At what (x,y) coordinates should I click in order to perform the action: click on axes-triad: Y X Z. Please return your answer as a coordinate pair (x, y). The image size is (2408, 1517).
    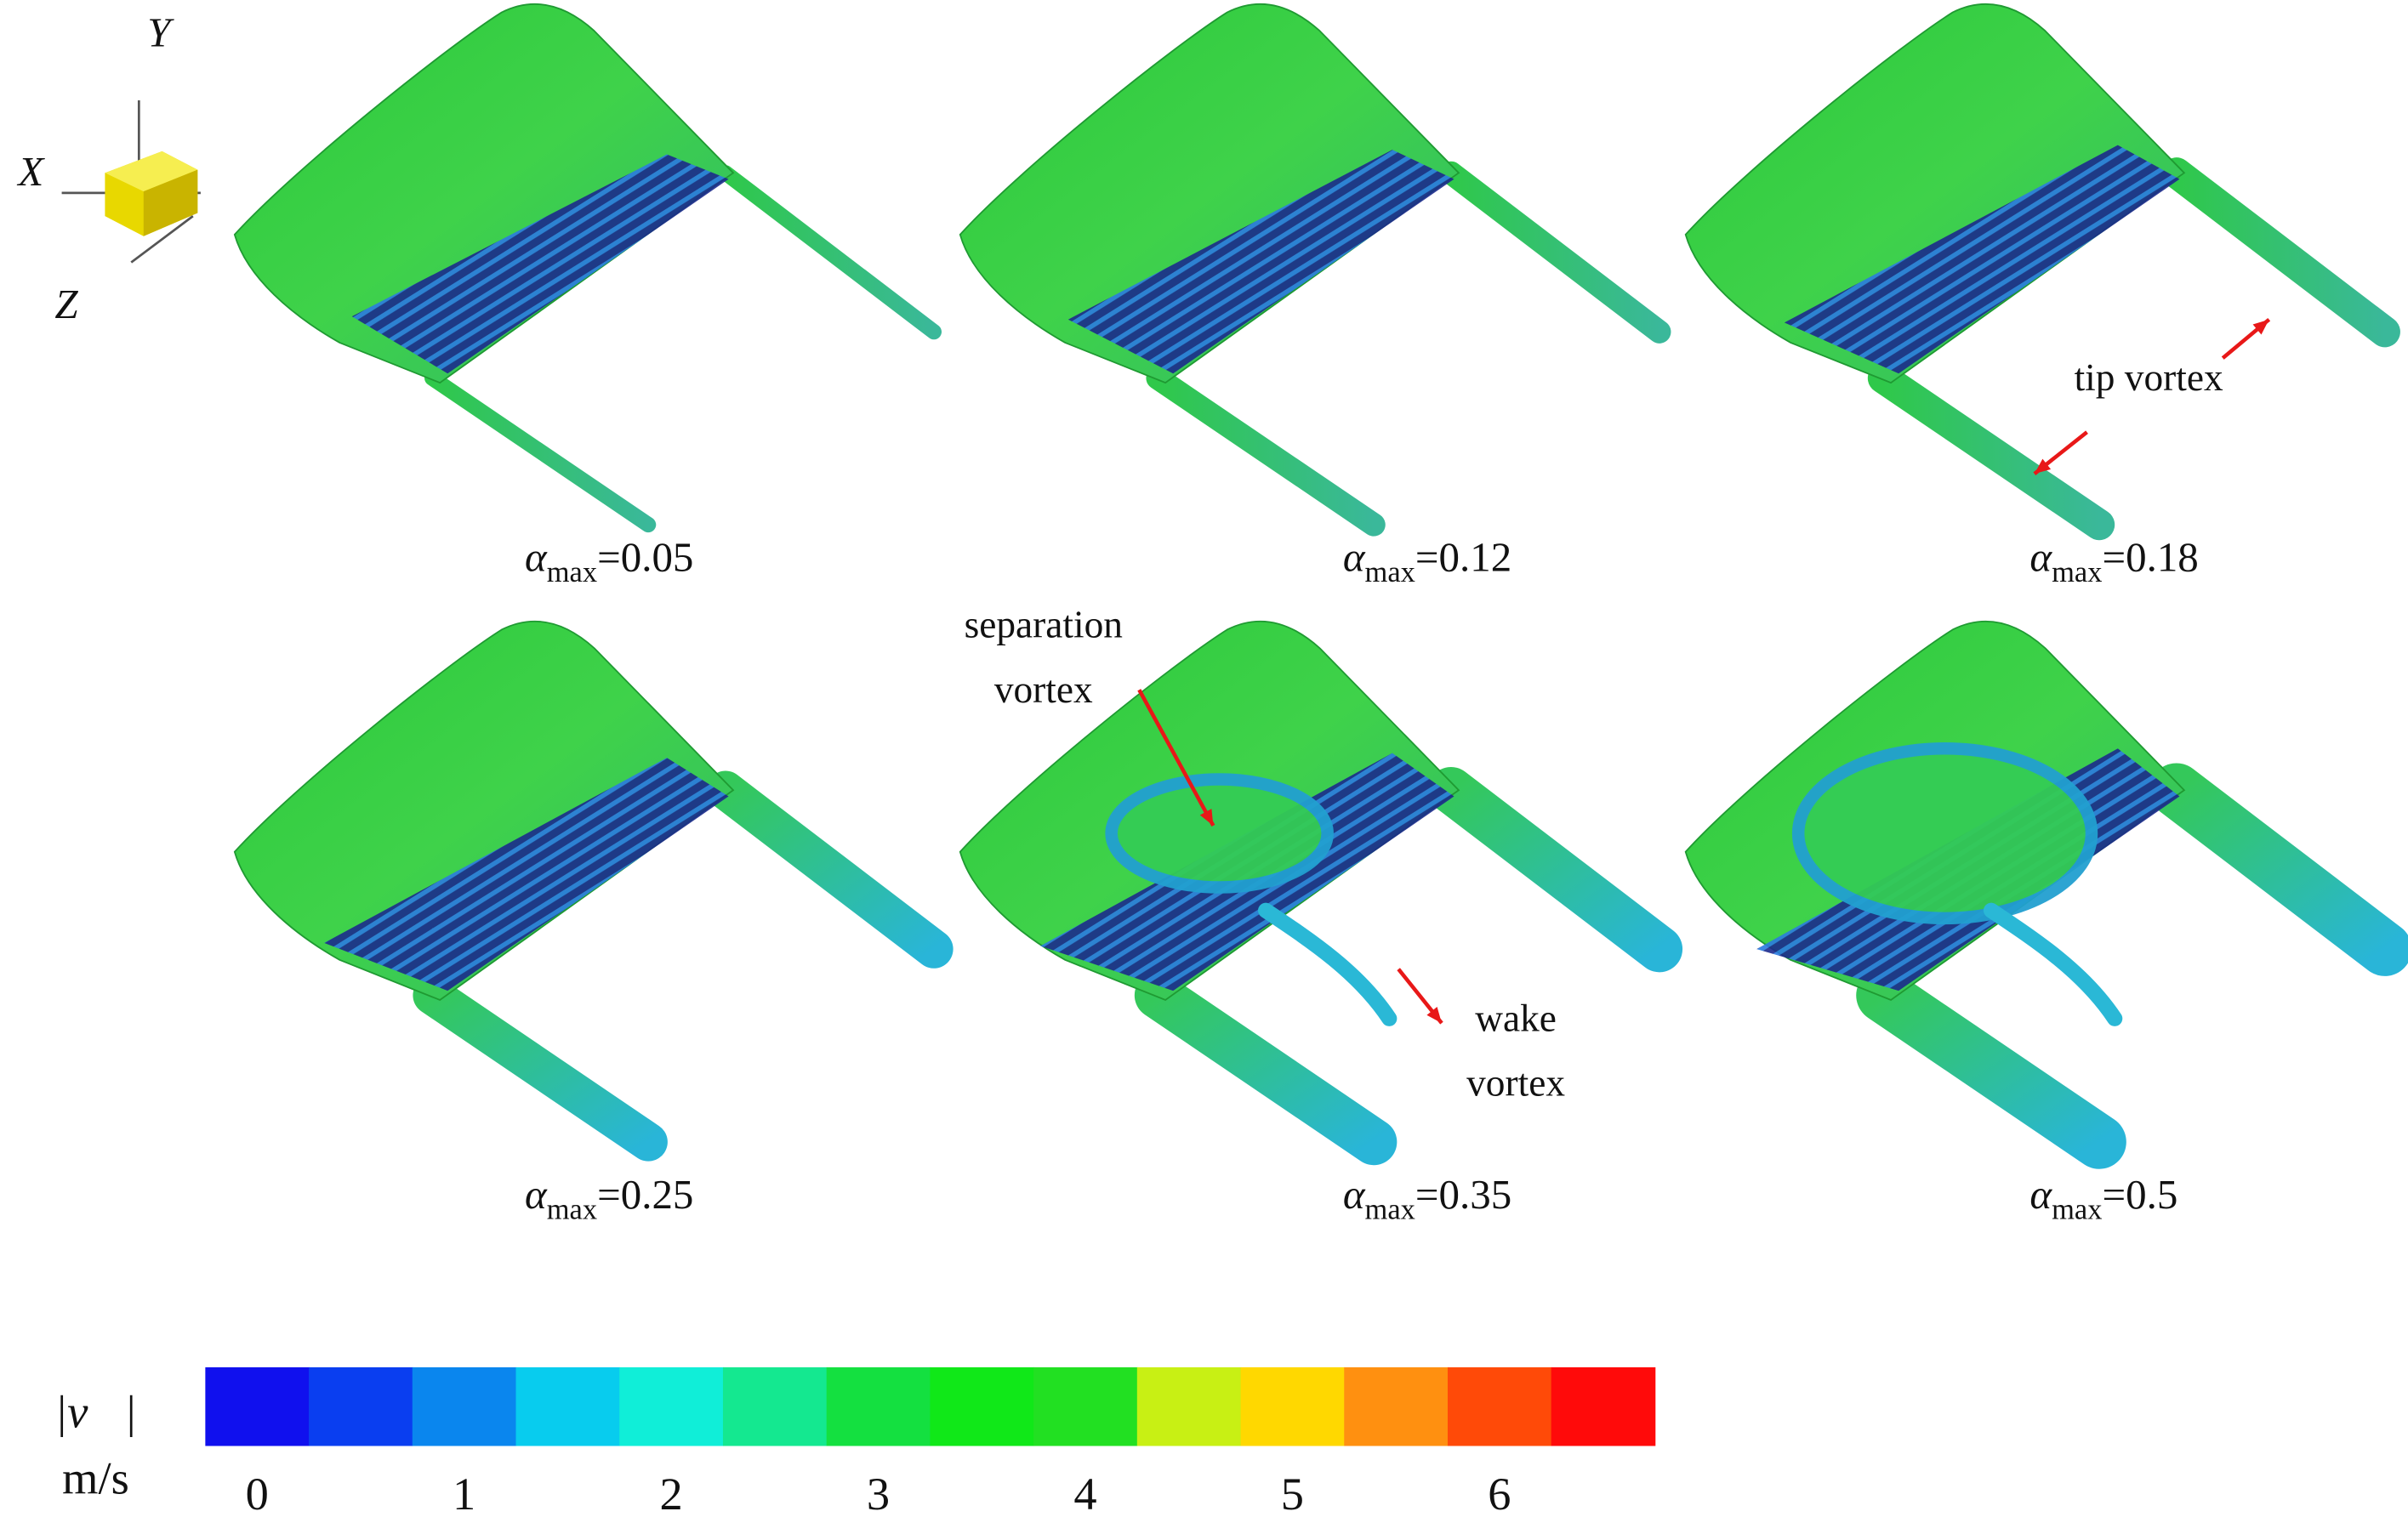
    Looking at the image, I should click on (108, 168).